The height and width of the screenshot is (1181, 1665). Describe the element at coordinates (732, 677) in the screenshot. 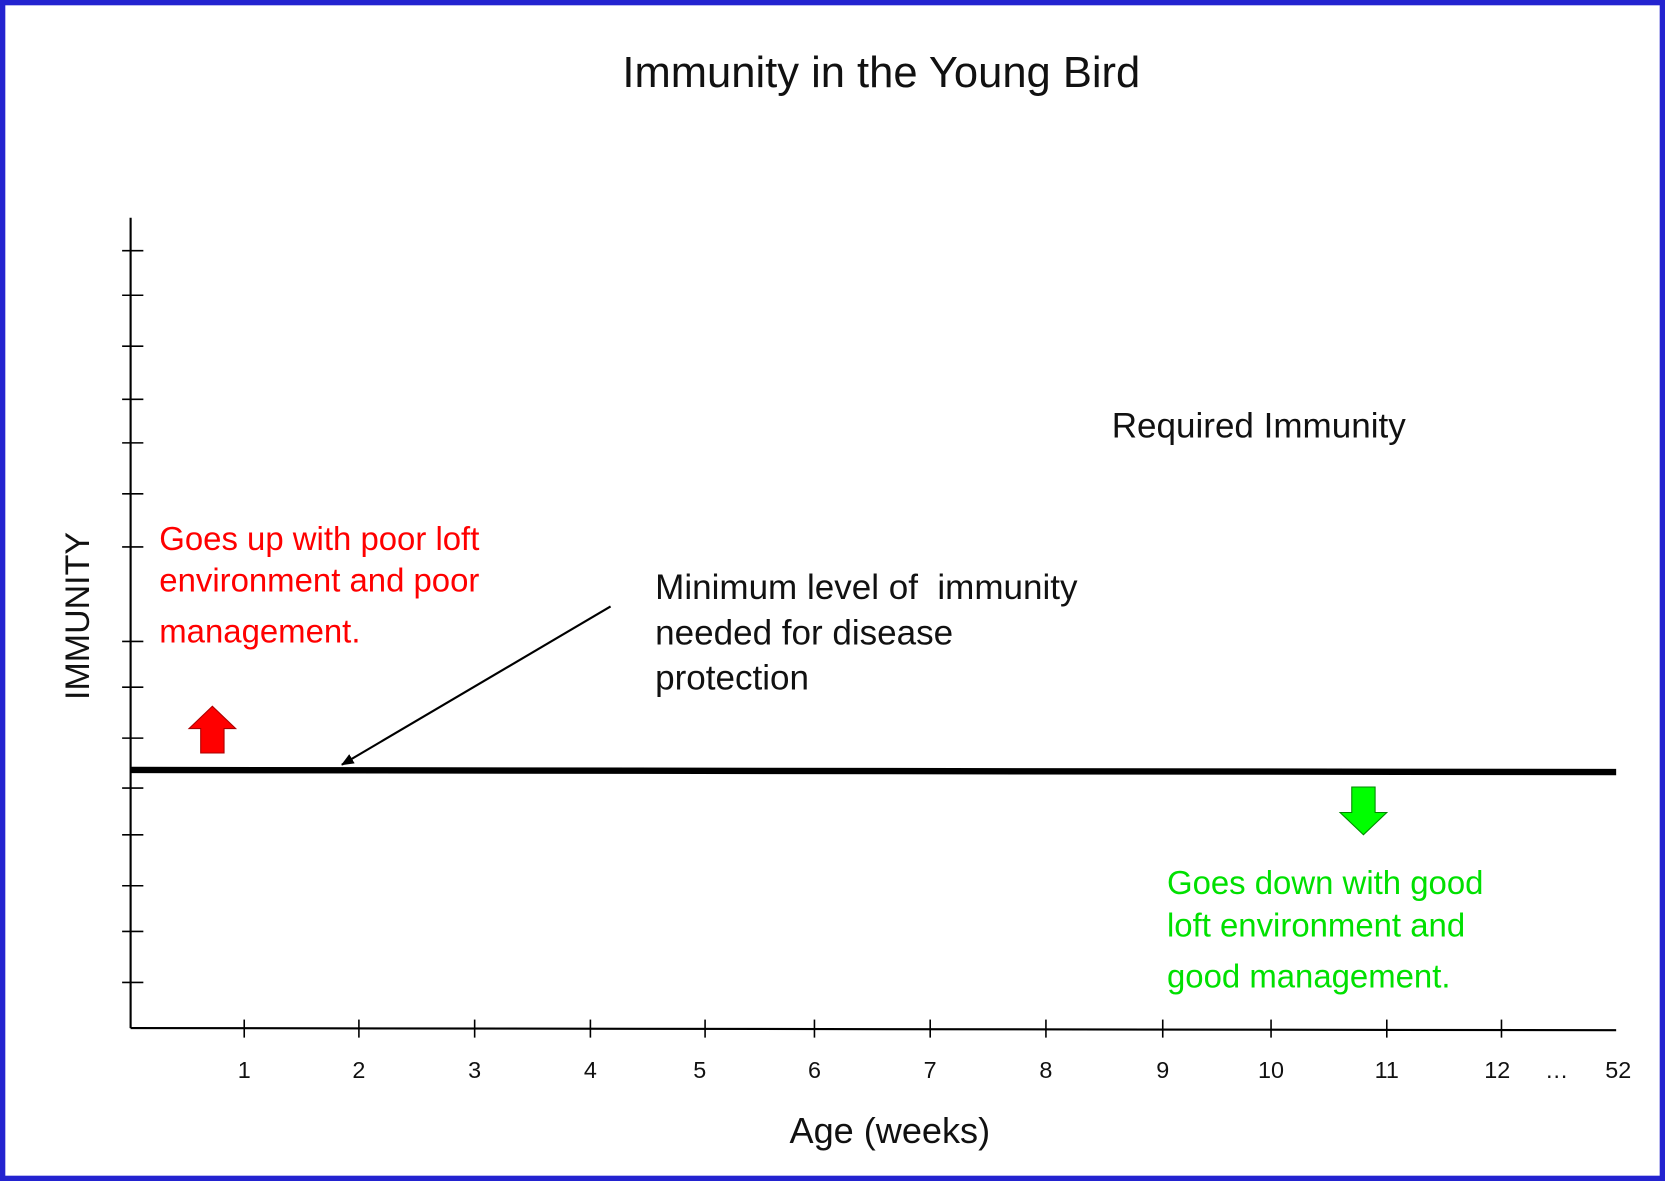

I see `note-line: protection` at that location.